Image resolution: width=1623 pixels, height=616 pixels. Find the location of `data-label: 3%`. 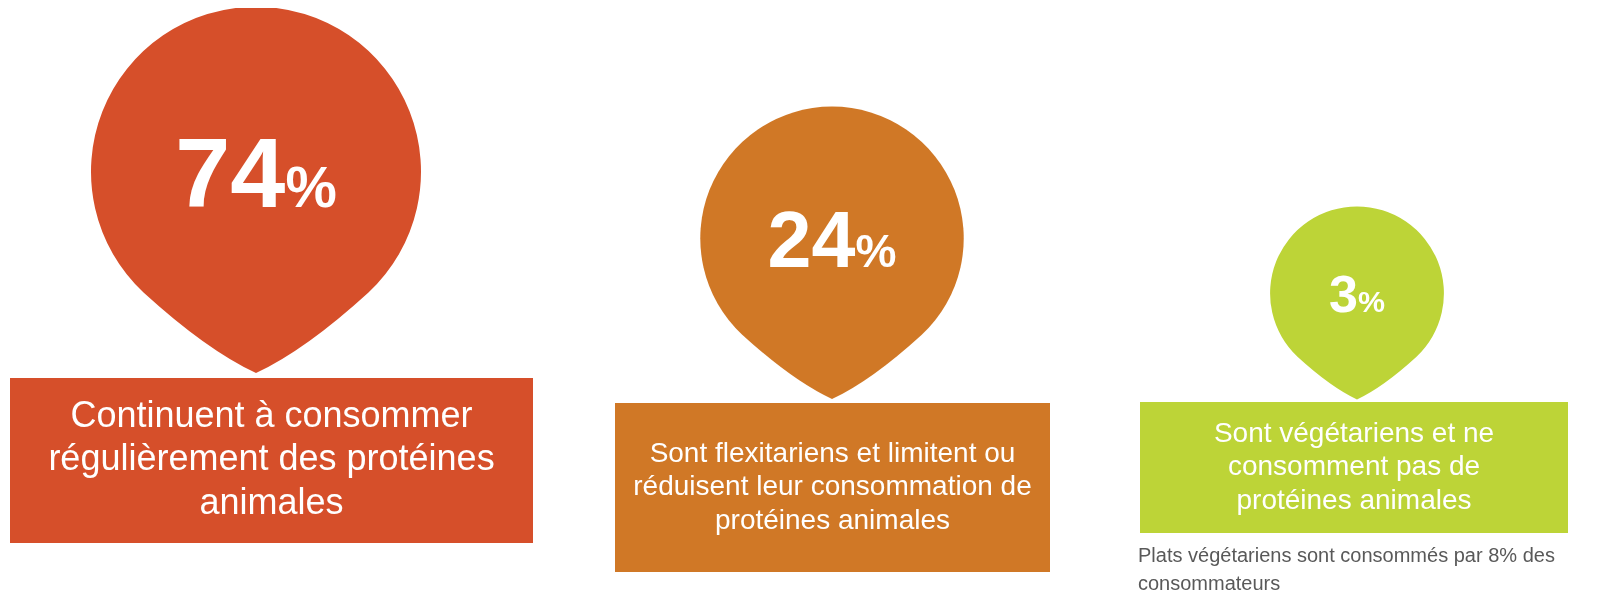

data-label: 3% is located at coordinates (1357, 294).